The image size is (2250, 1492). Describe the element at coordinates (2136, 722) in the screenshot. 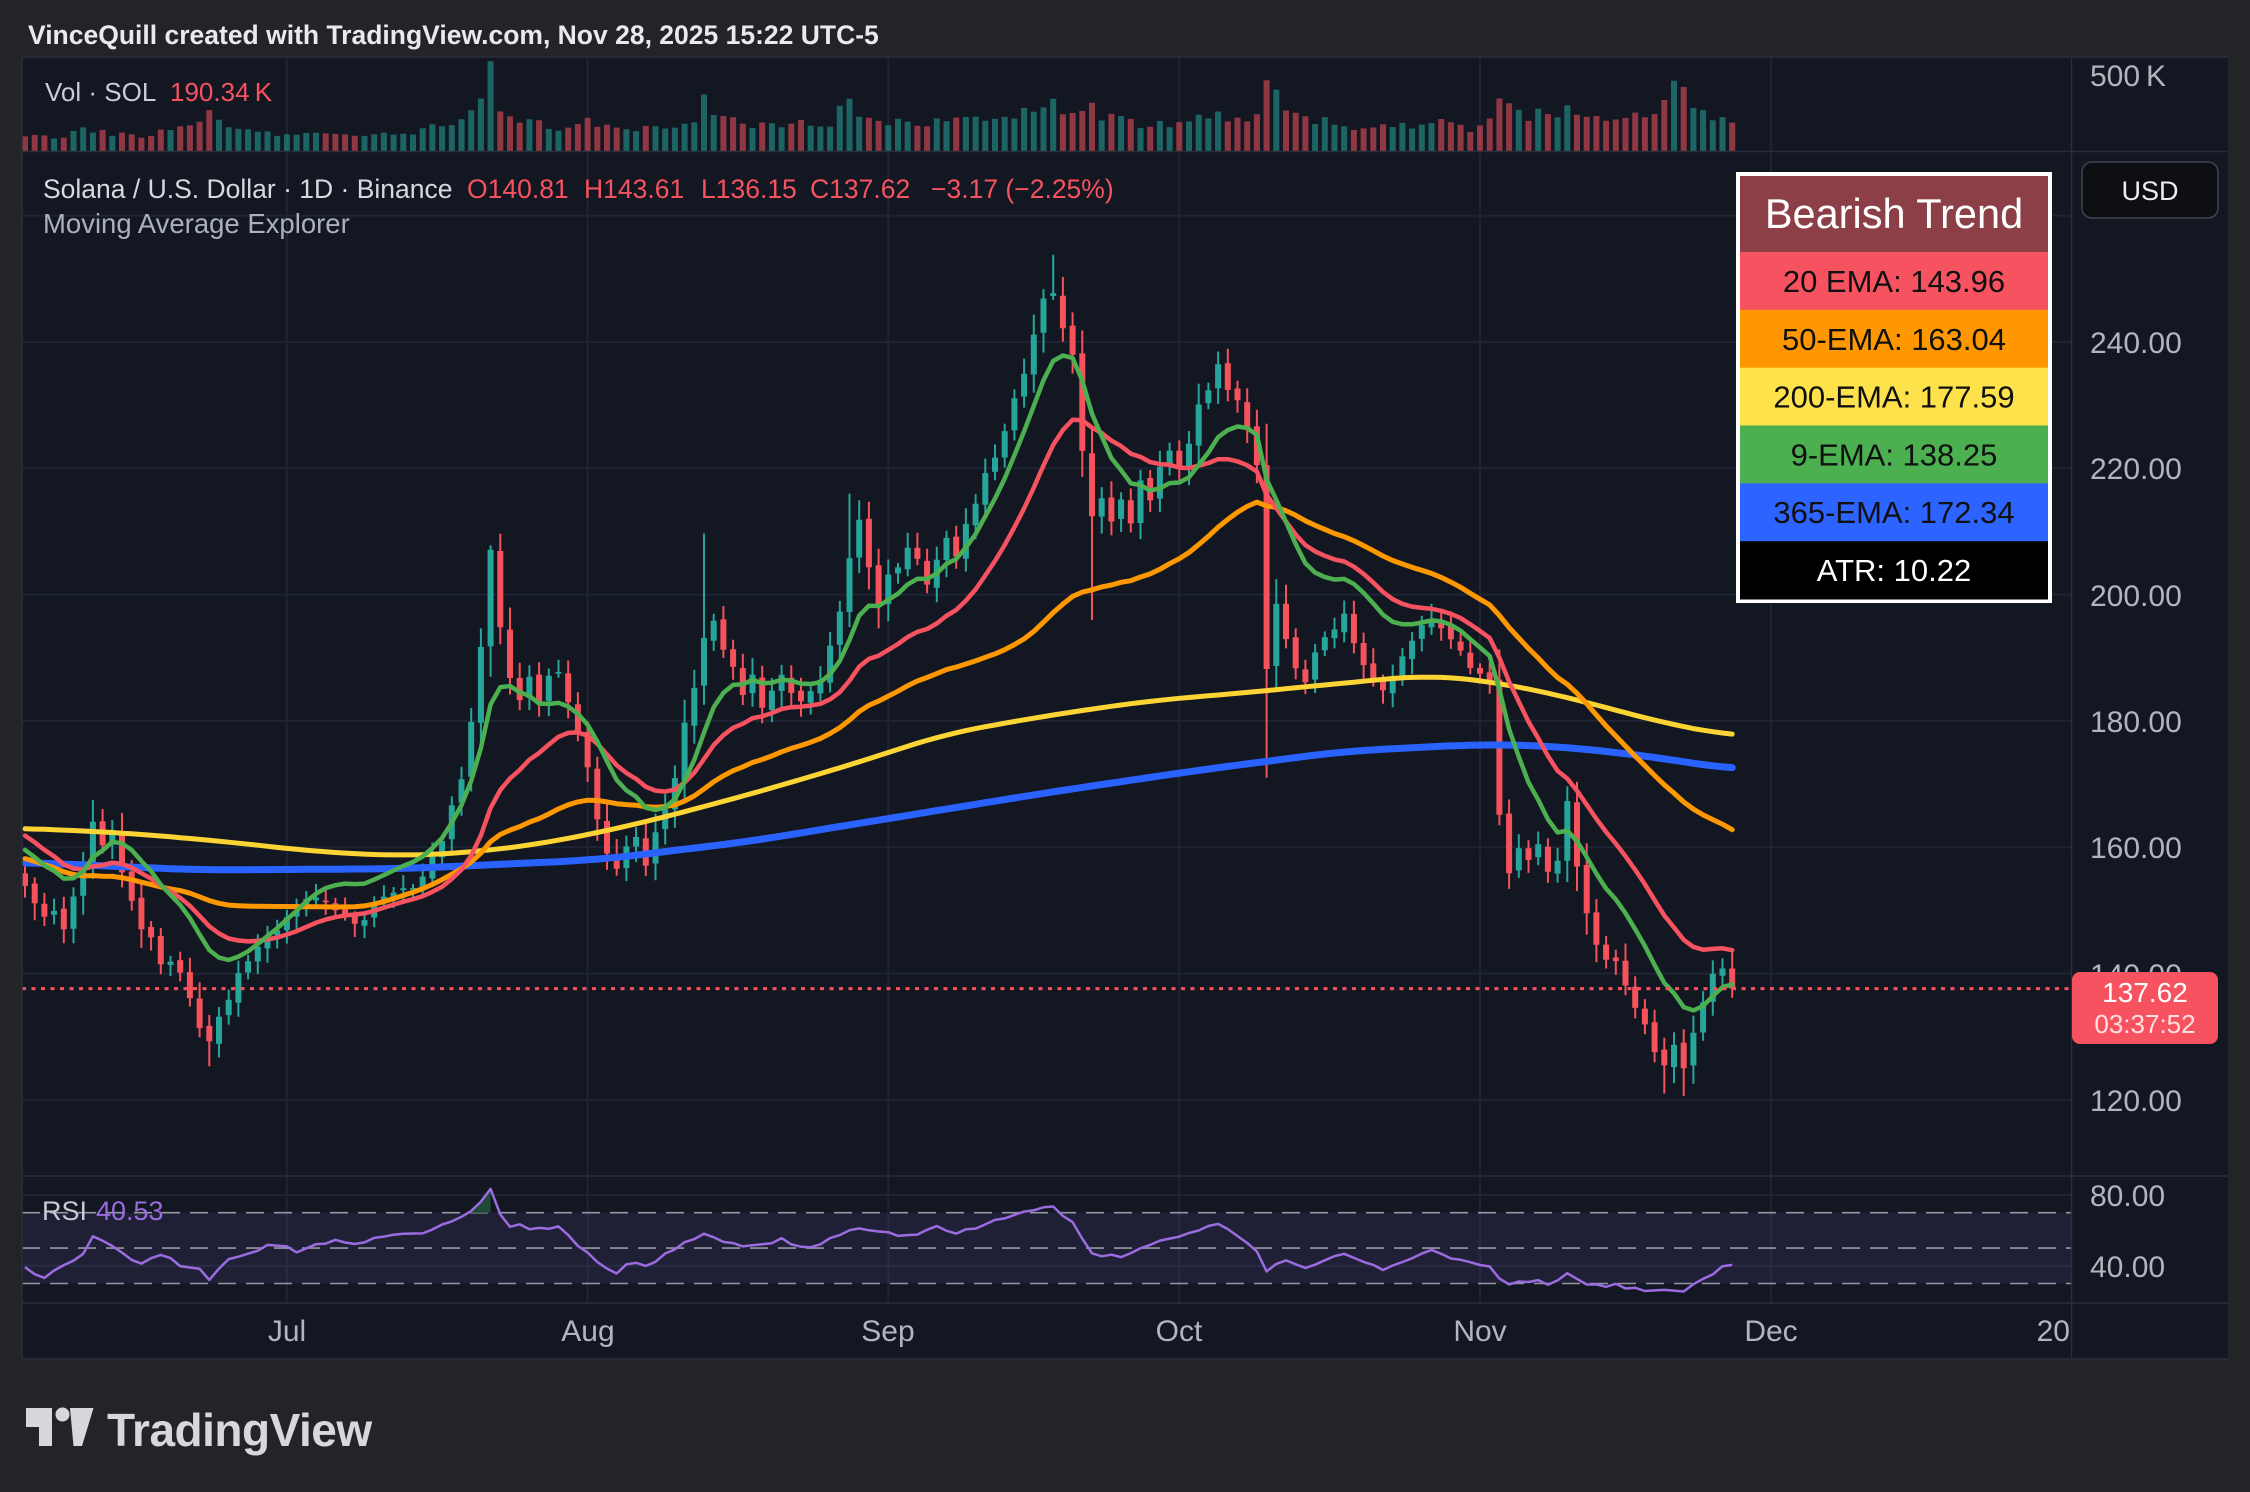

I see `svg-text: 180.00` at that location.